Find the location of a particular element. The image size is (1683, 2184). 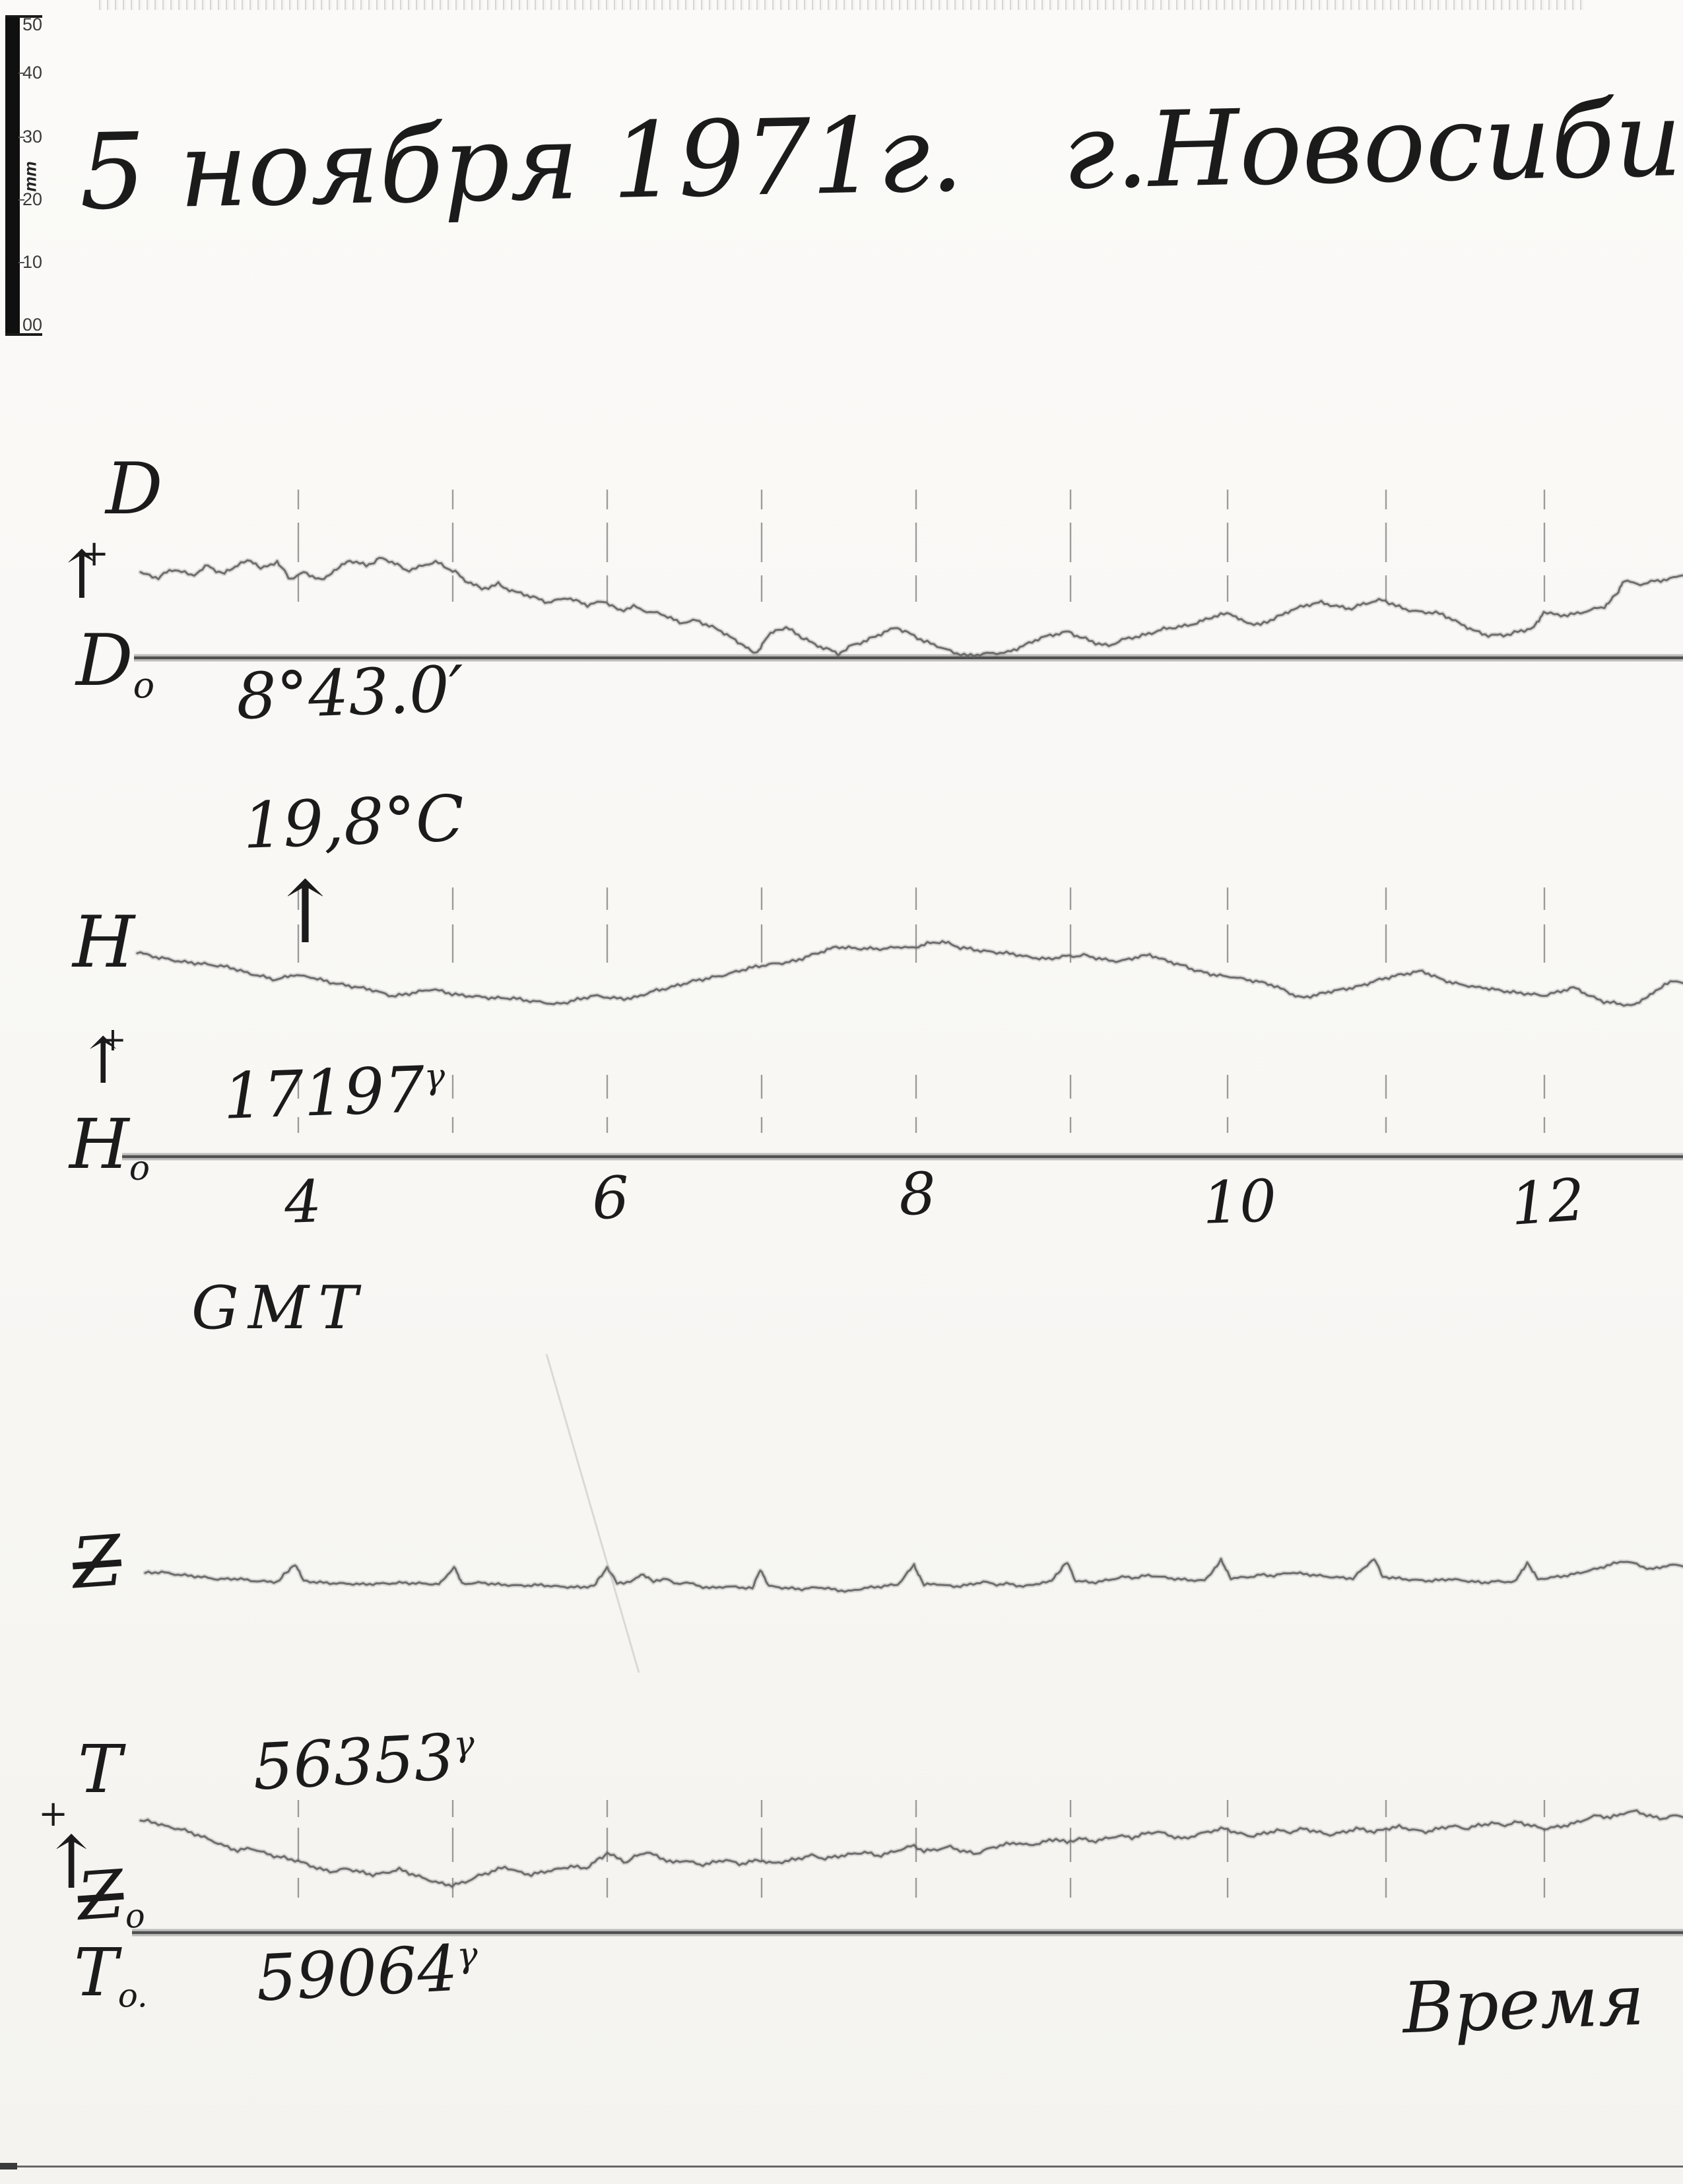

h-baseline-subscript: o is located at coordinates (139, 1169).